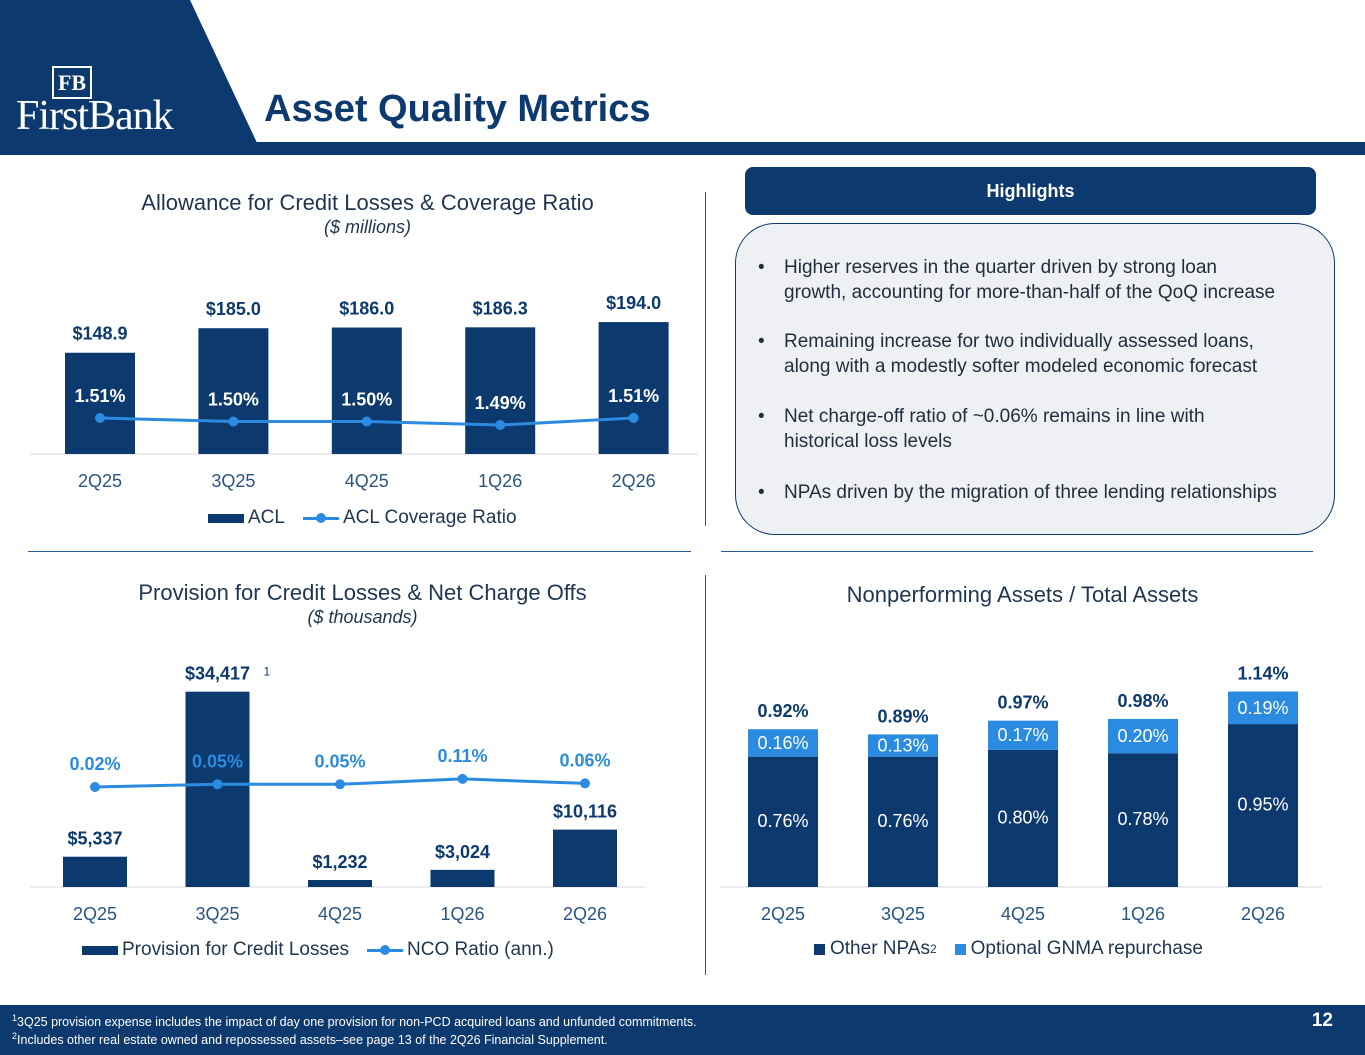  I want to click on title-rule, so click(682, 148).